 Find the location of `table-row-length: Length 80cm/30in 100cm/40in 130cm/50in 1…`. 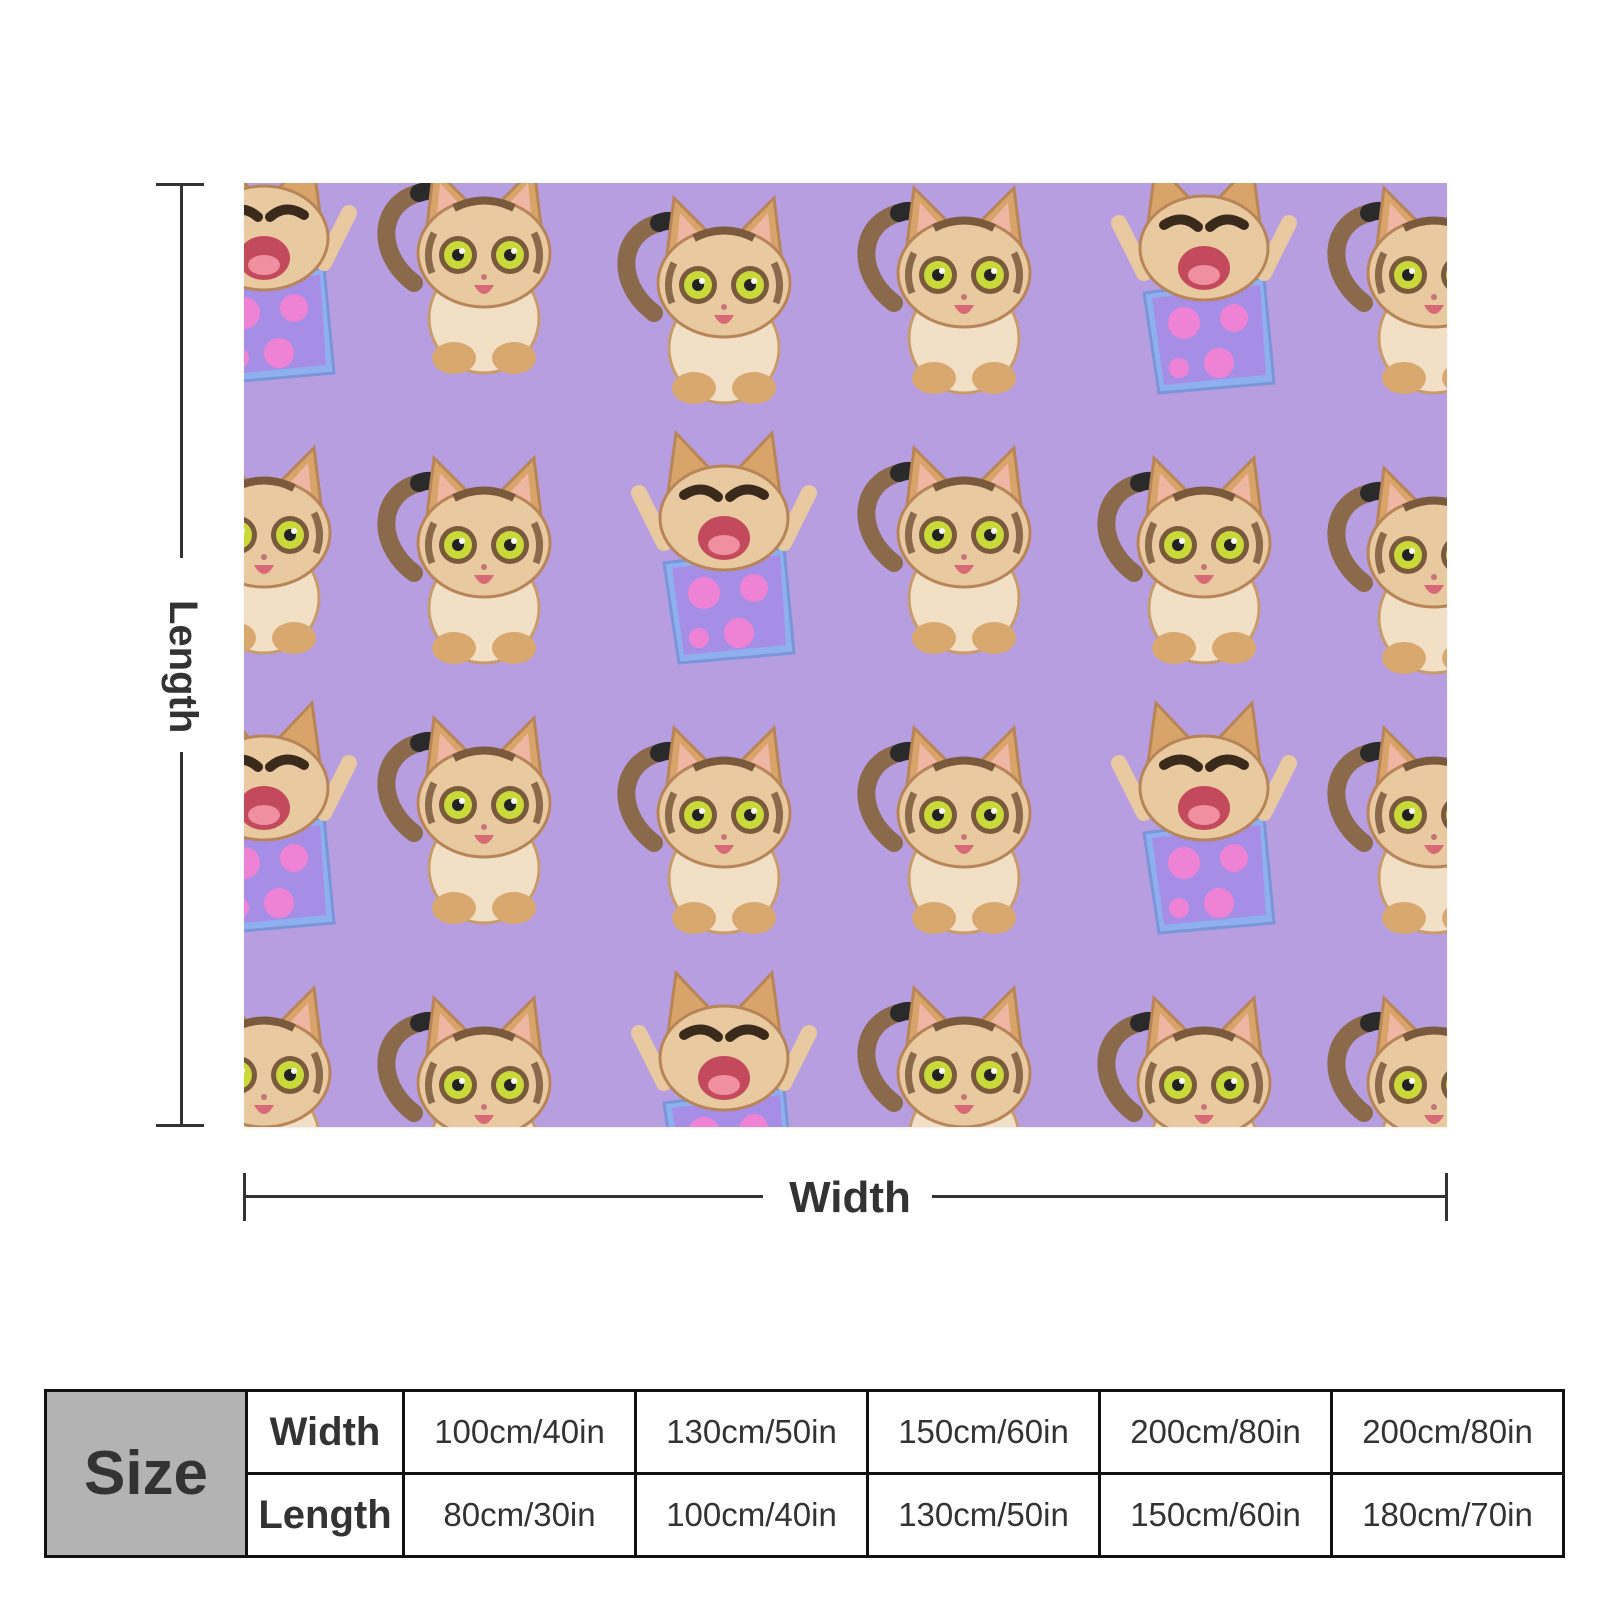

table-row-length: Length 80cm/30in 100cm/40in 130cm/50in 1… is located at coordinates (805, 1515).